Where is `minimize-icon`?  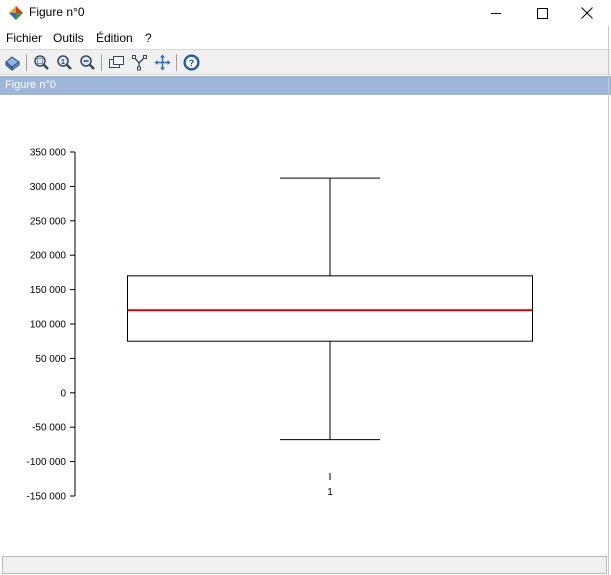
minimize-icon is located at coordinates (495, 13).